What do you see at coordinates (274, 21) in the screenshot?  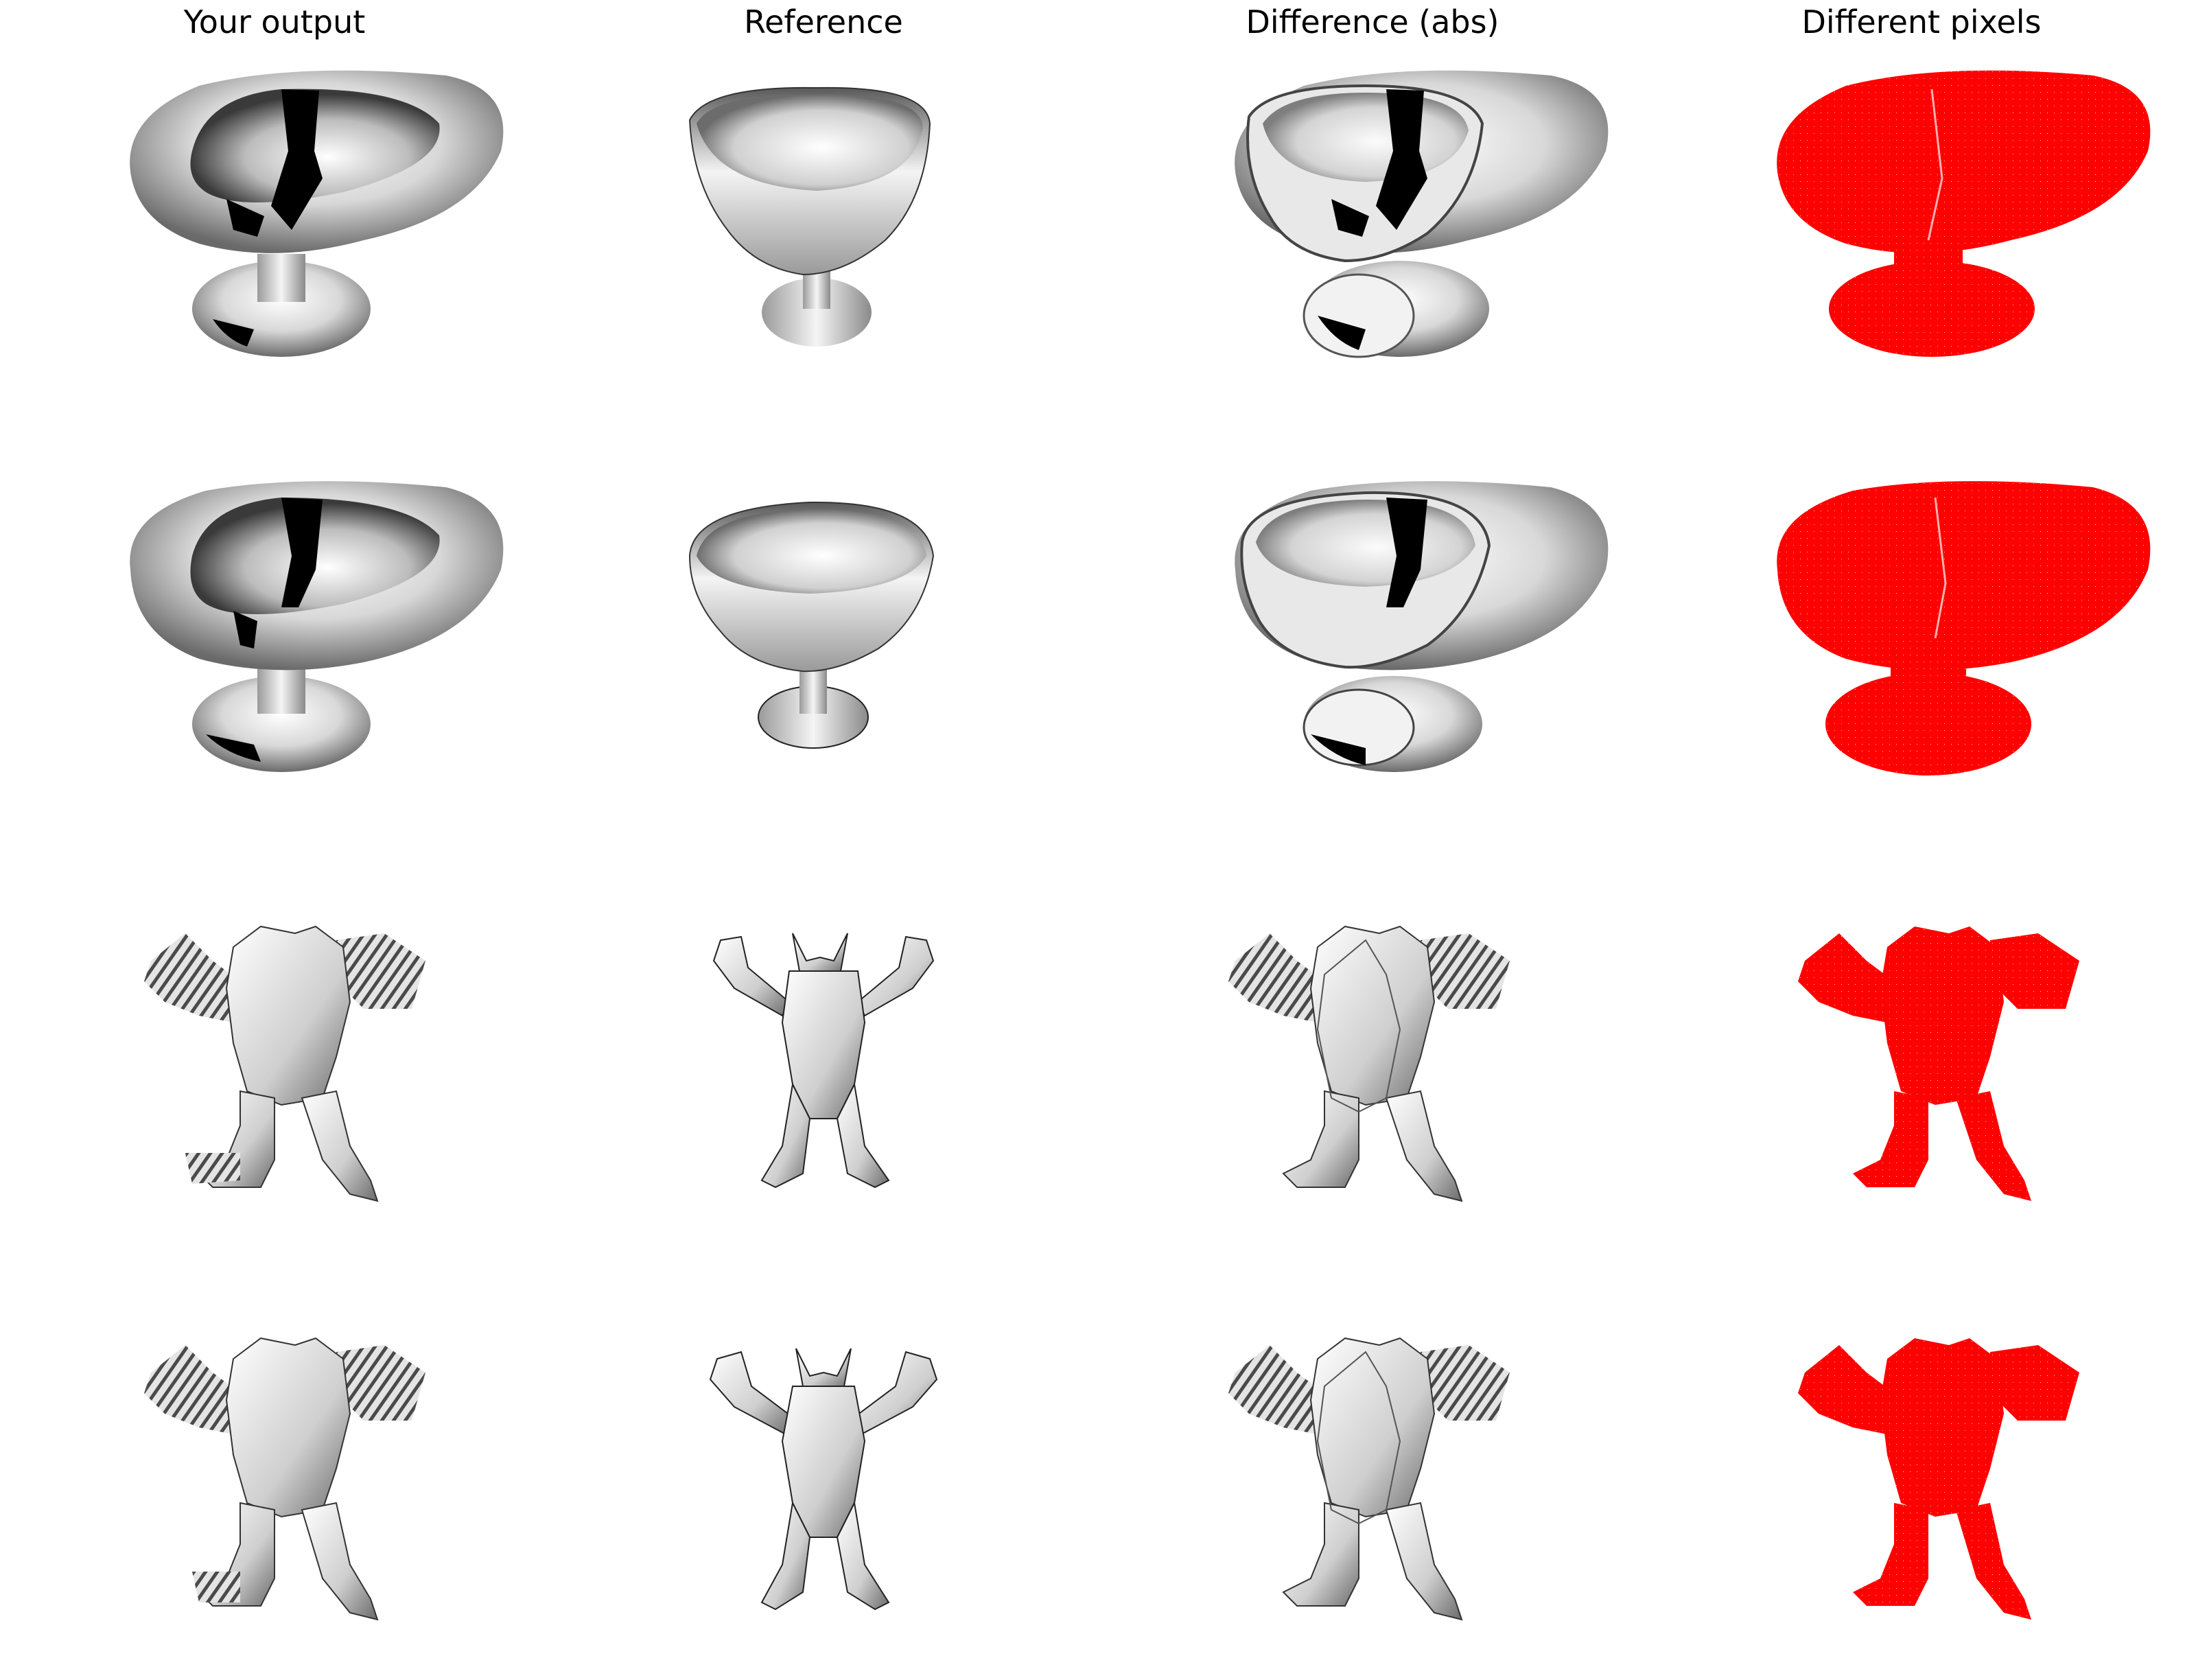 I see `column-title-your-output: Your output` at bounding box center [274, 21].